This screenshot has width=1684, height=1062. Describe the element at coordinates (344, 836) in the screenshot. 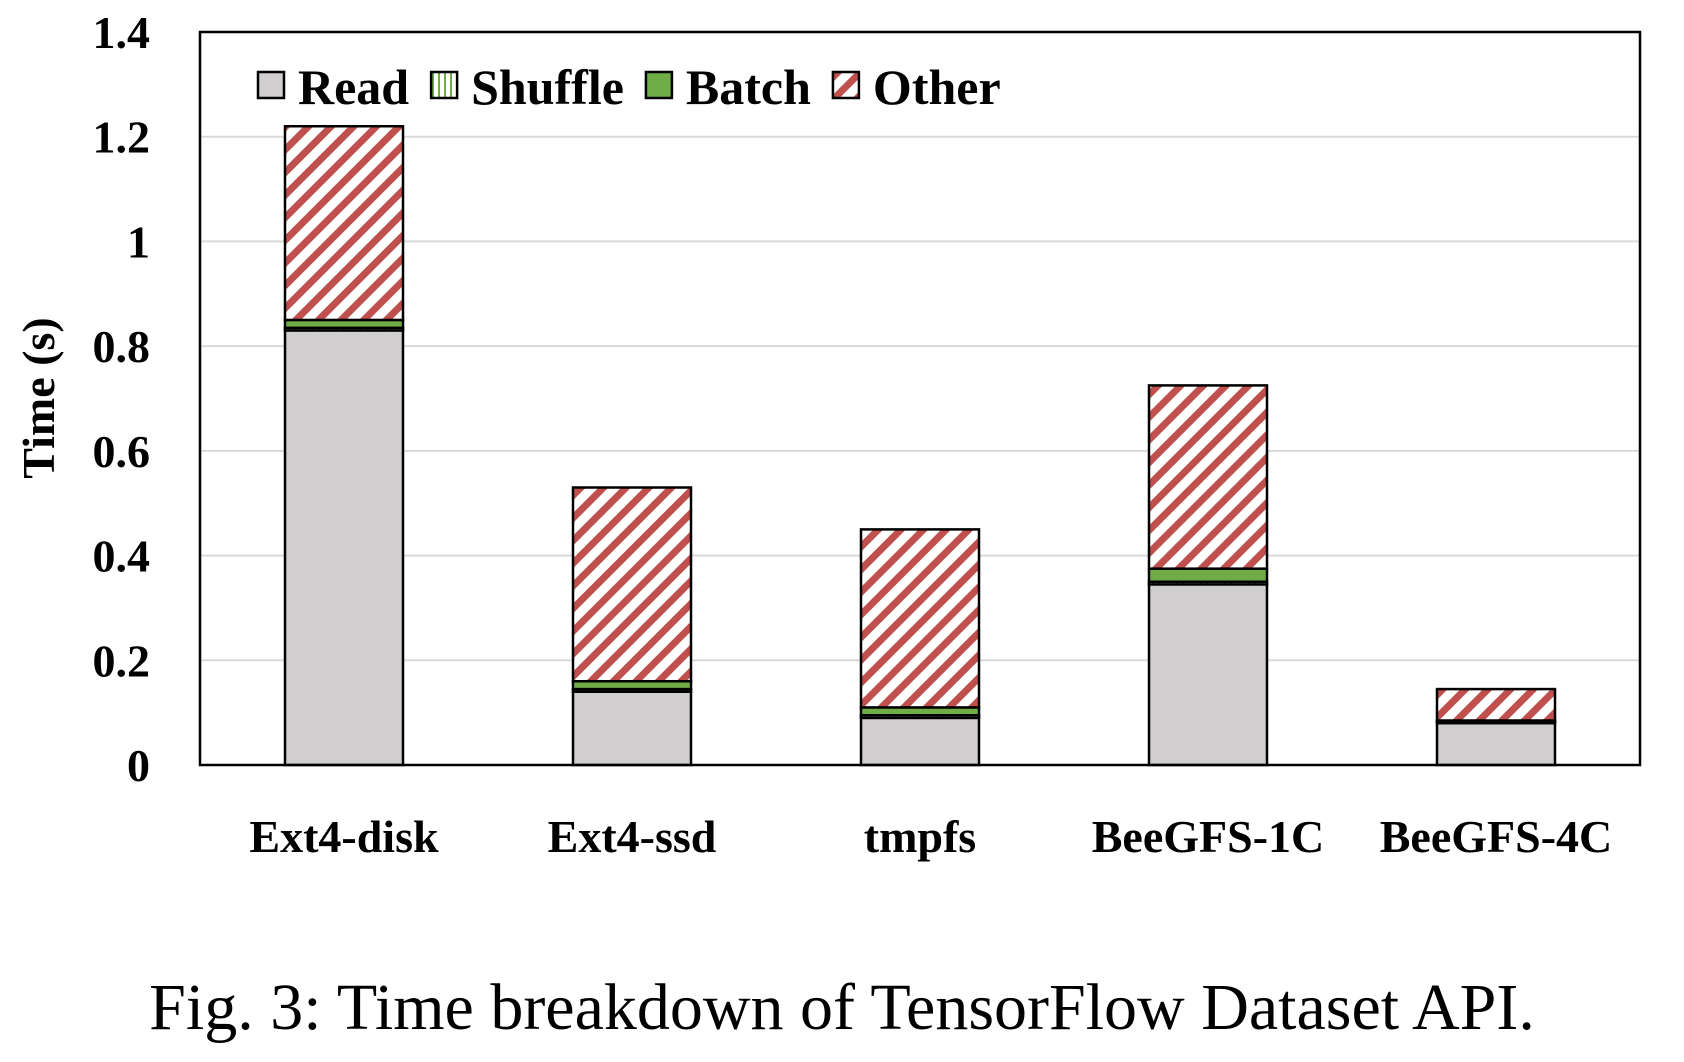

I see `x-category-label: Ext4-disk` at that location.